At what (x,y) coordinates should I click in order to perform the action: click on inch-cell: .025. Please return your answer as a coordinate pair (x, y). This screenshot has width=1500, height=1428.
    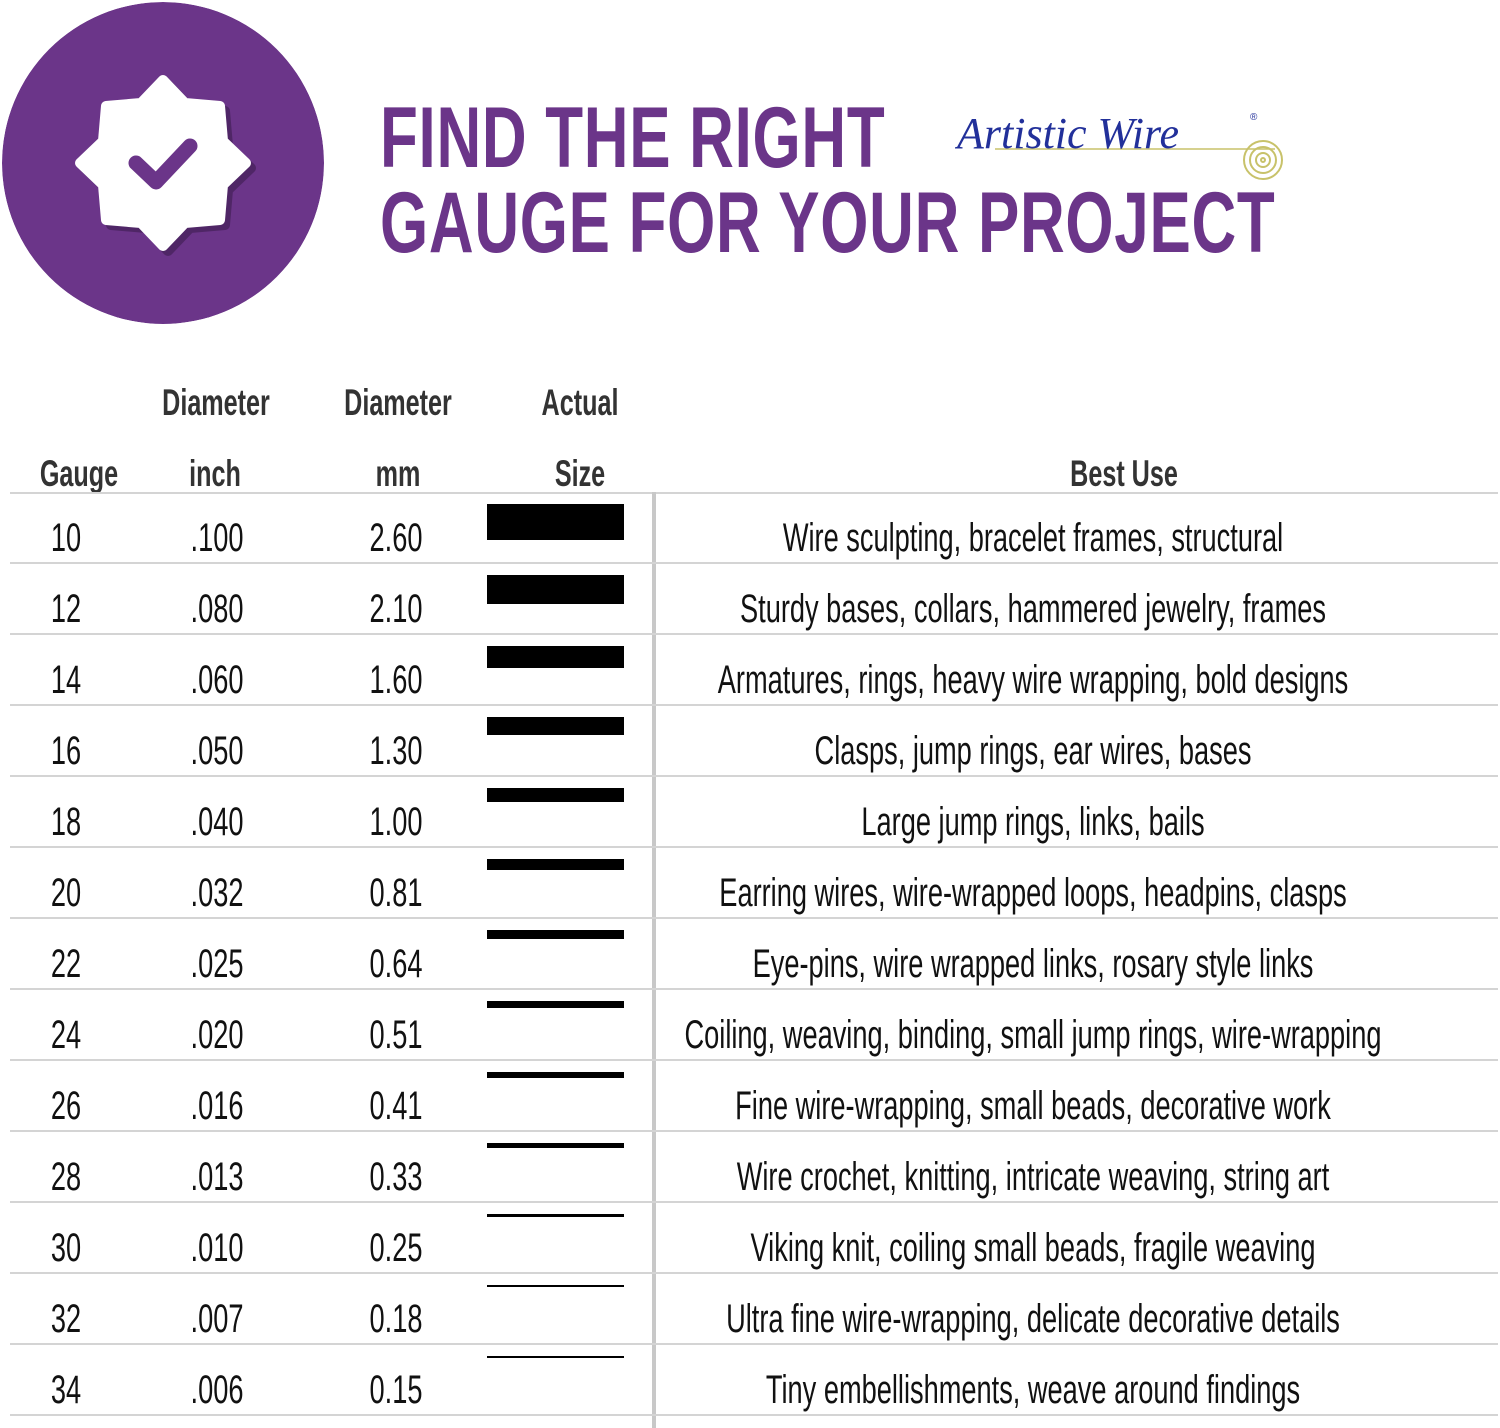
    Looking at the image, I should click on (217, 964).